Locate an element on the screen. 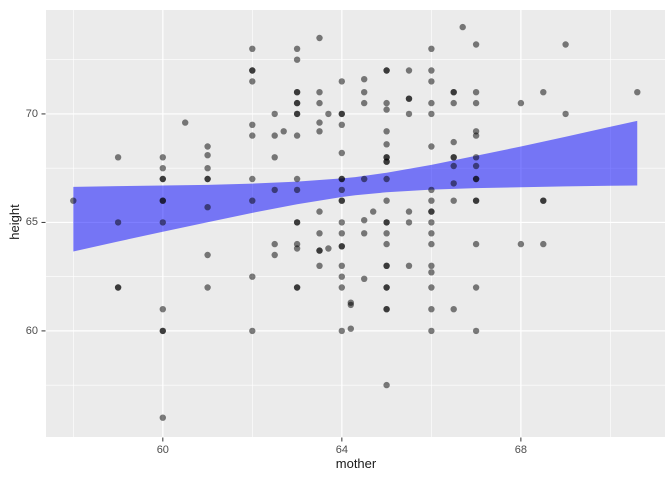 Image resolution: width=672 pixels, height=480 pixels. x-tick-label: 68 is located at coordinates (520, 450).